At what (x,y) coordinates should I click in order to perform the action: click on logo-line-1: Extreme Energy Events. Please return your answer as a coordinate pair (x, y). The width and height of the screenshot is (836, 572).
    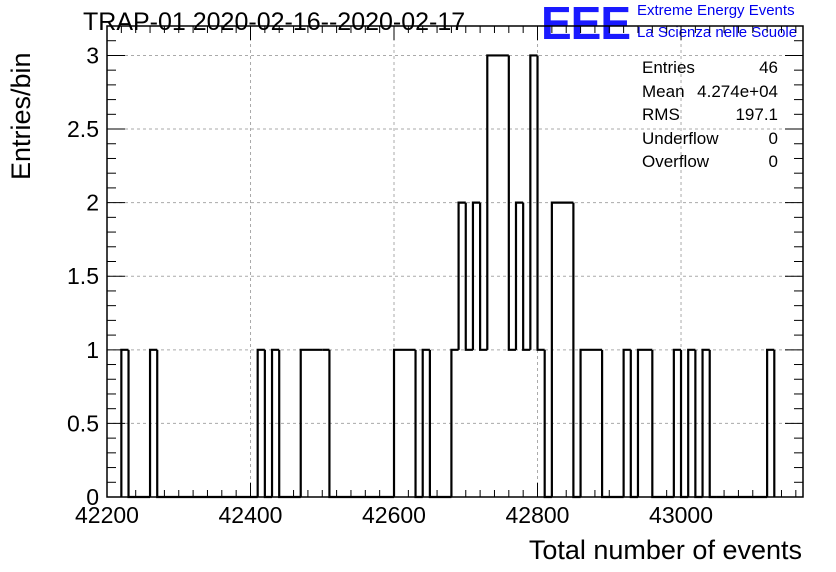
    Looking at the image, I should click on (716, 10).